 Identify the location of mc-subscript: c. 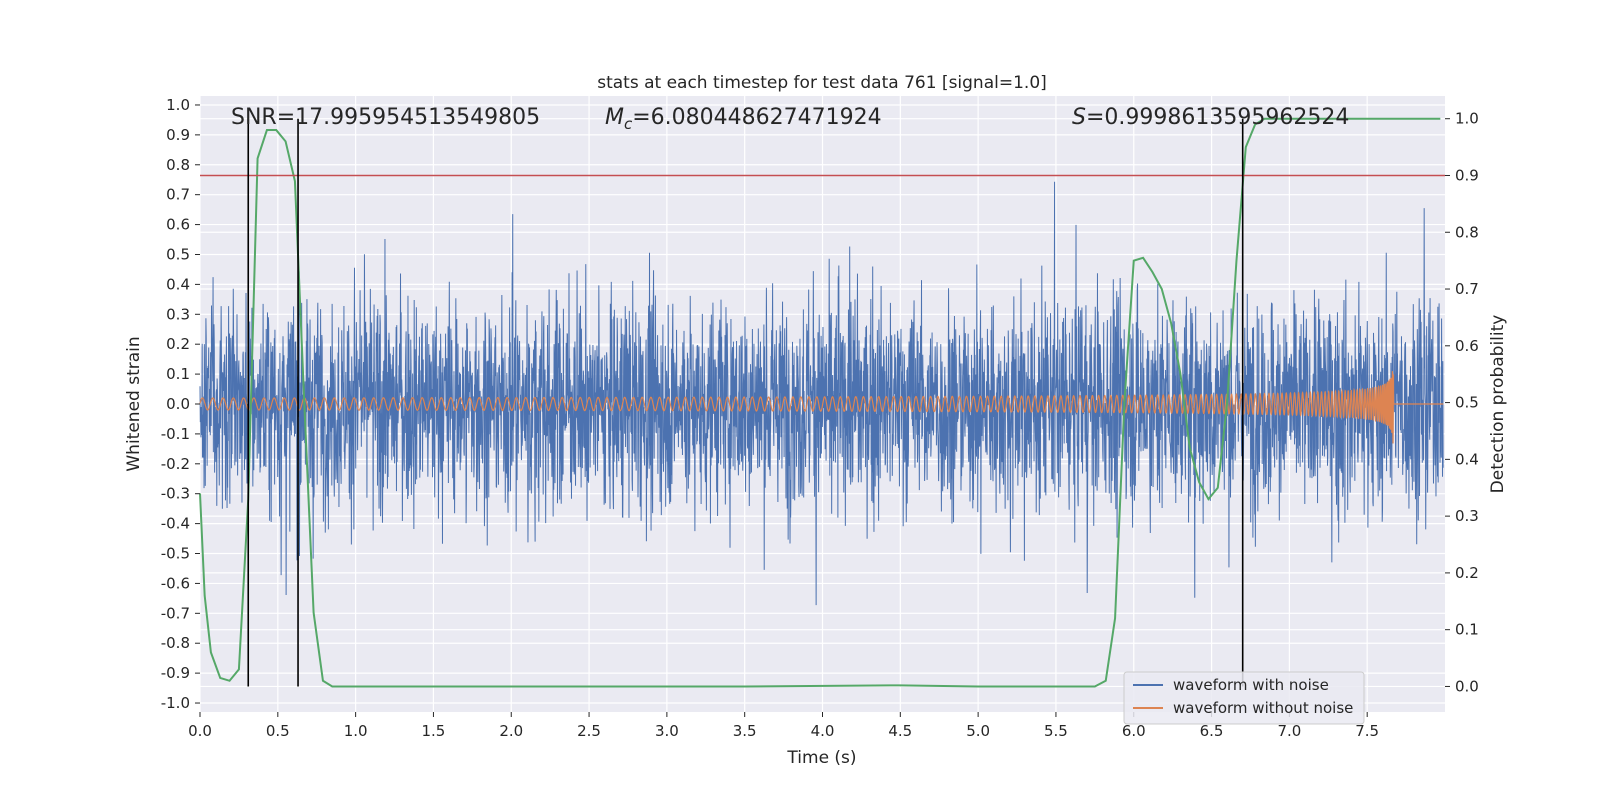
(628, 124).